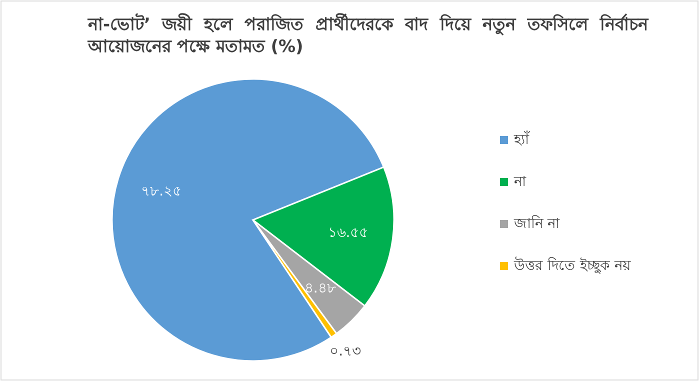 The height and width of the screenshot is (381, 699). What do you see at coordinates (368, 36) in the screenshot?
I see `chart-title: না-ভোট’ জয়ী হলে পরাজিত প্রার্থীদেরকে বাদ দিয়ে নতুন তফসিলে নির্বাচন আয়োজনের পক্ষে মতামত (%)` at bounding box center [368, 36].